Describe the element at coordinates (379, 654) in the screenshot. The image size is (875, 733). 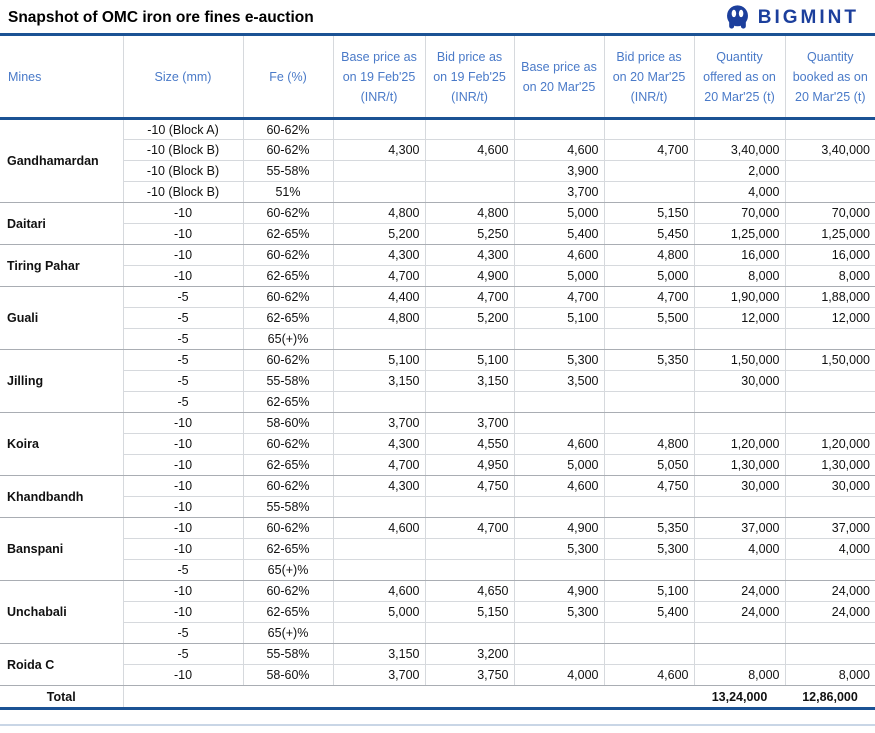
I see `table-cell: 3,150` at that location.